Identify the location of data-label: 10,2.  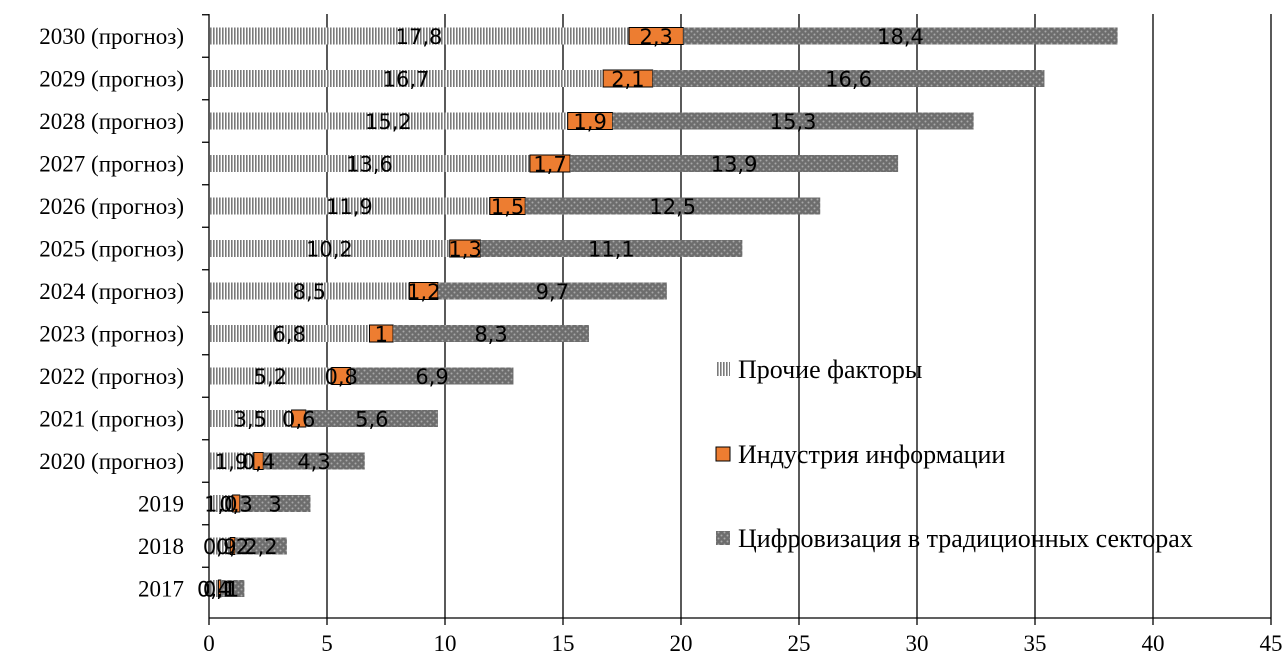
(329, 250).